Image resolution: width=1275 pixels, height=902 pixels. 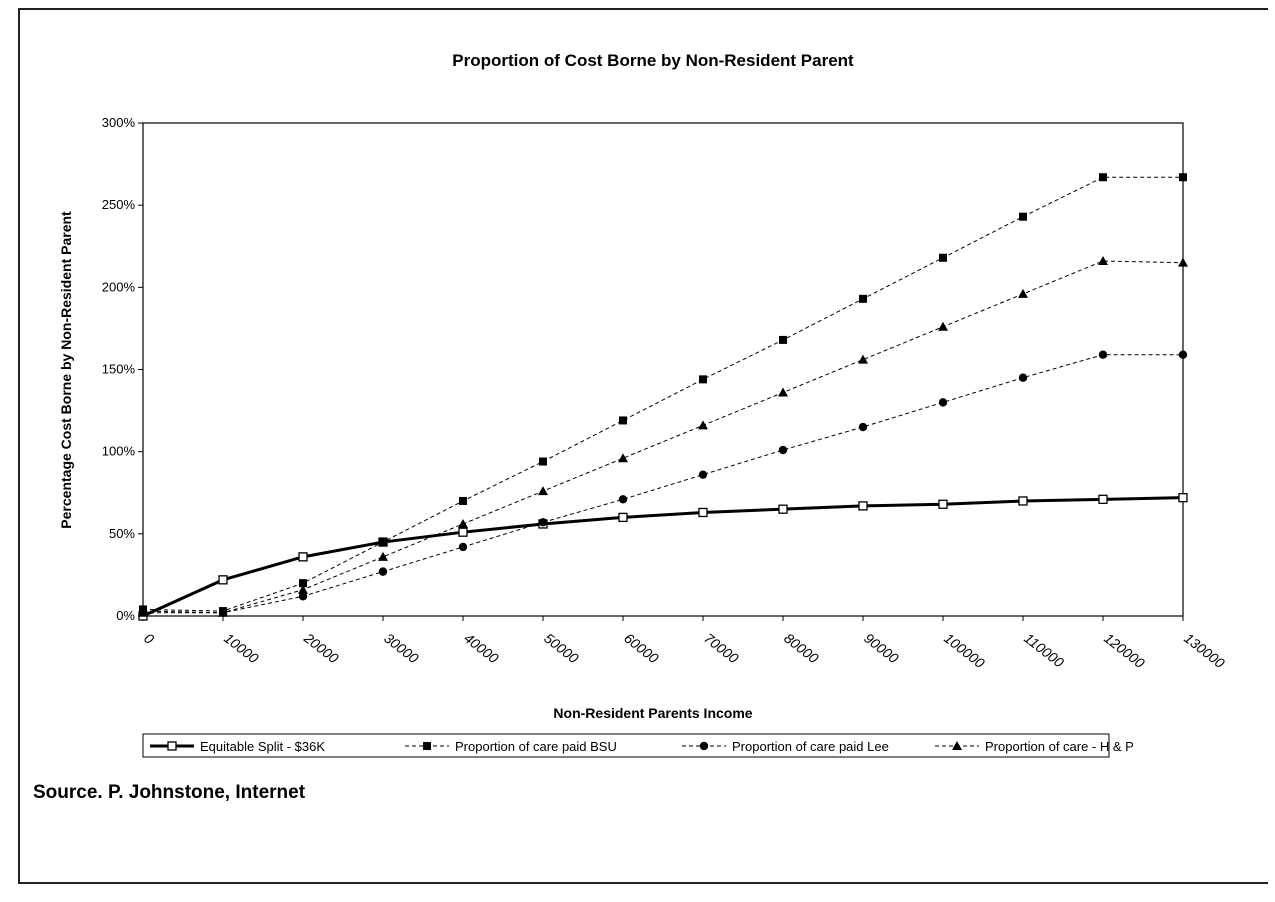 I want to click on legend-label: Proportion of care paid Lee, so click(x=810, y=746).